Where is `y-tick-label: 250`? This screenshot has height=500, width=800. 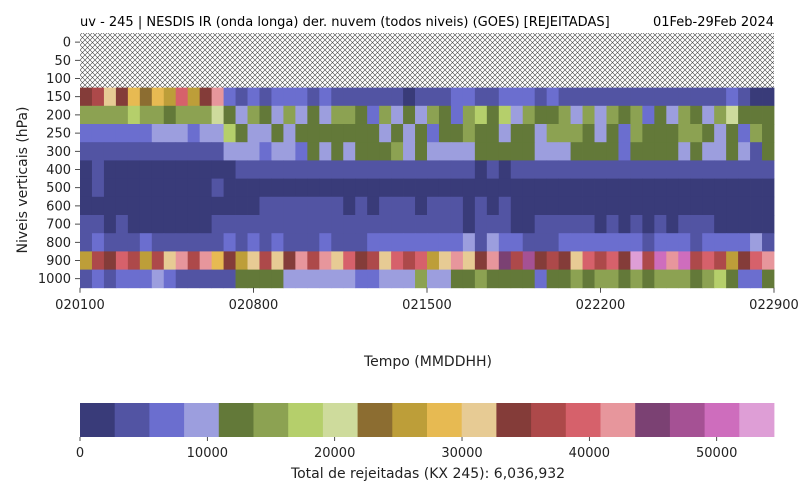 y-tick-label: 250 is located at coordinates (58, 134).